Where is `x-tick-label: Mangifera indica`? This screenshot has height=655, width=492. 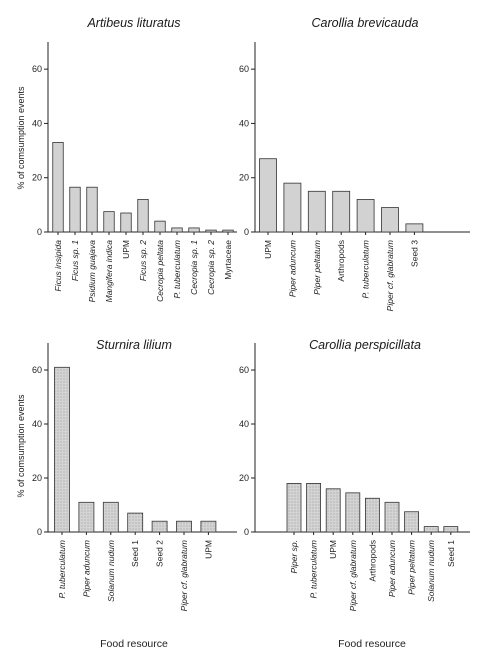
x-tick-label: Mangifera indica is located at coordinates (109, 271).